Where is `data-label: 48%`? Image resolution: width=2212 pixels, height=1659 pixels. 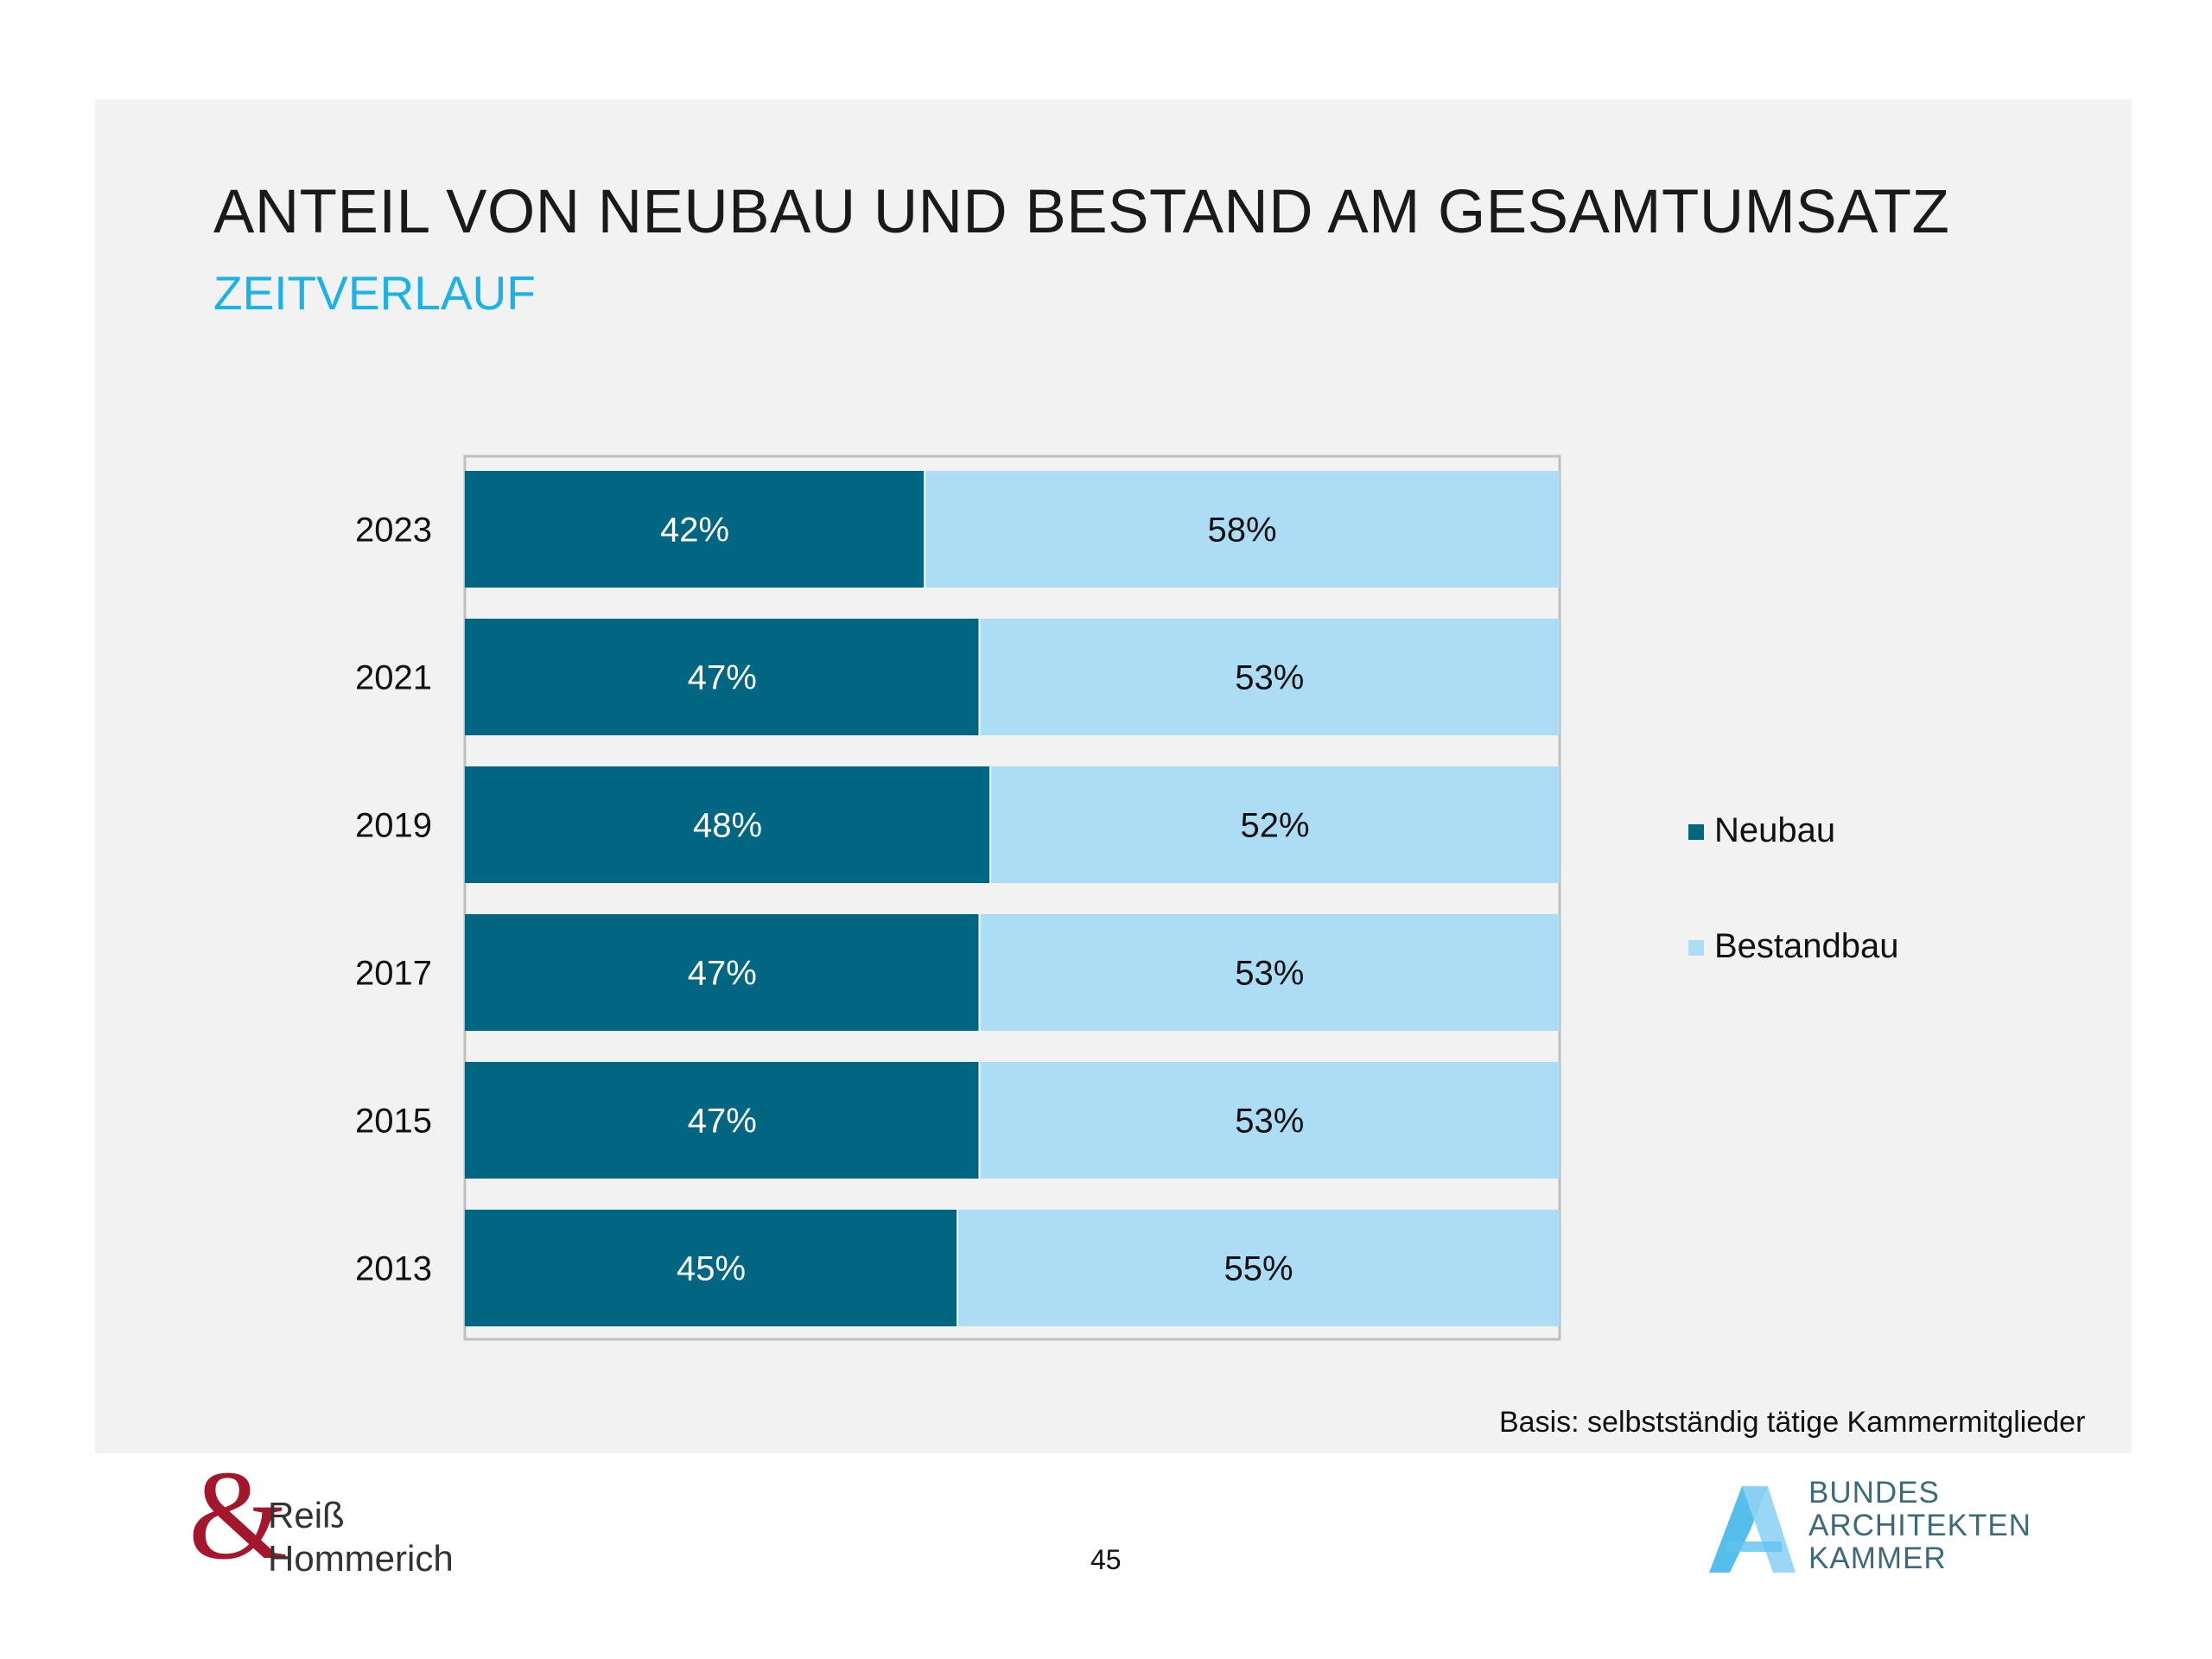
data-label: 48% is located at coordinates (727, 826).